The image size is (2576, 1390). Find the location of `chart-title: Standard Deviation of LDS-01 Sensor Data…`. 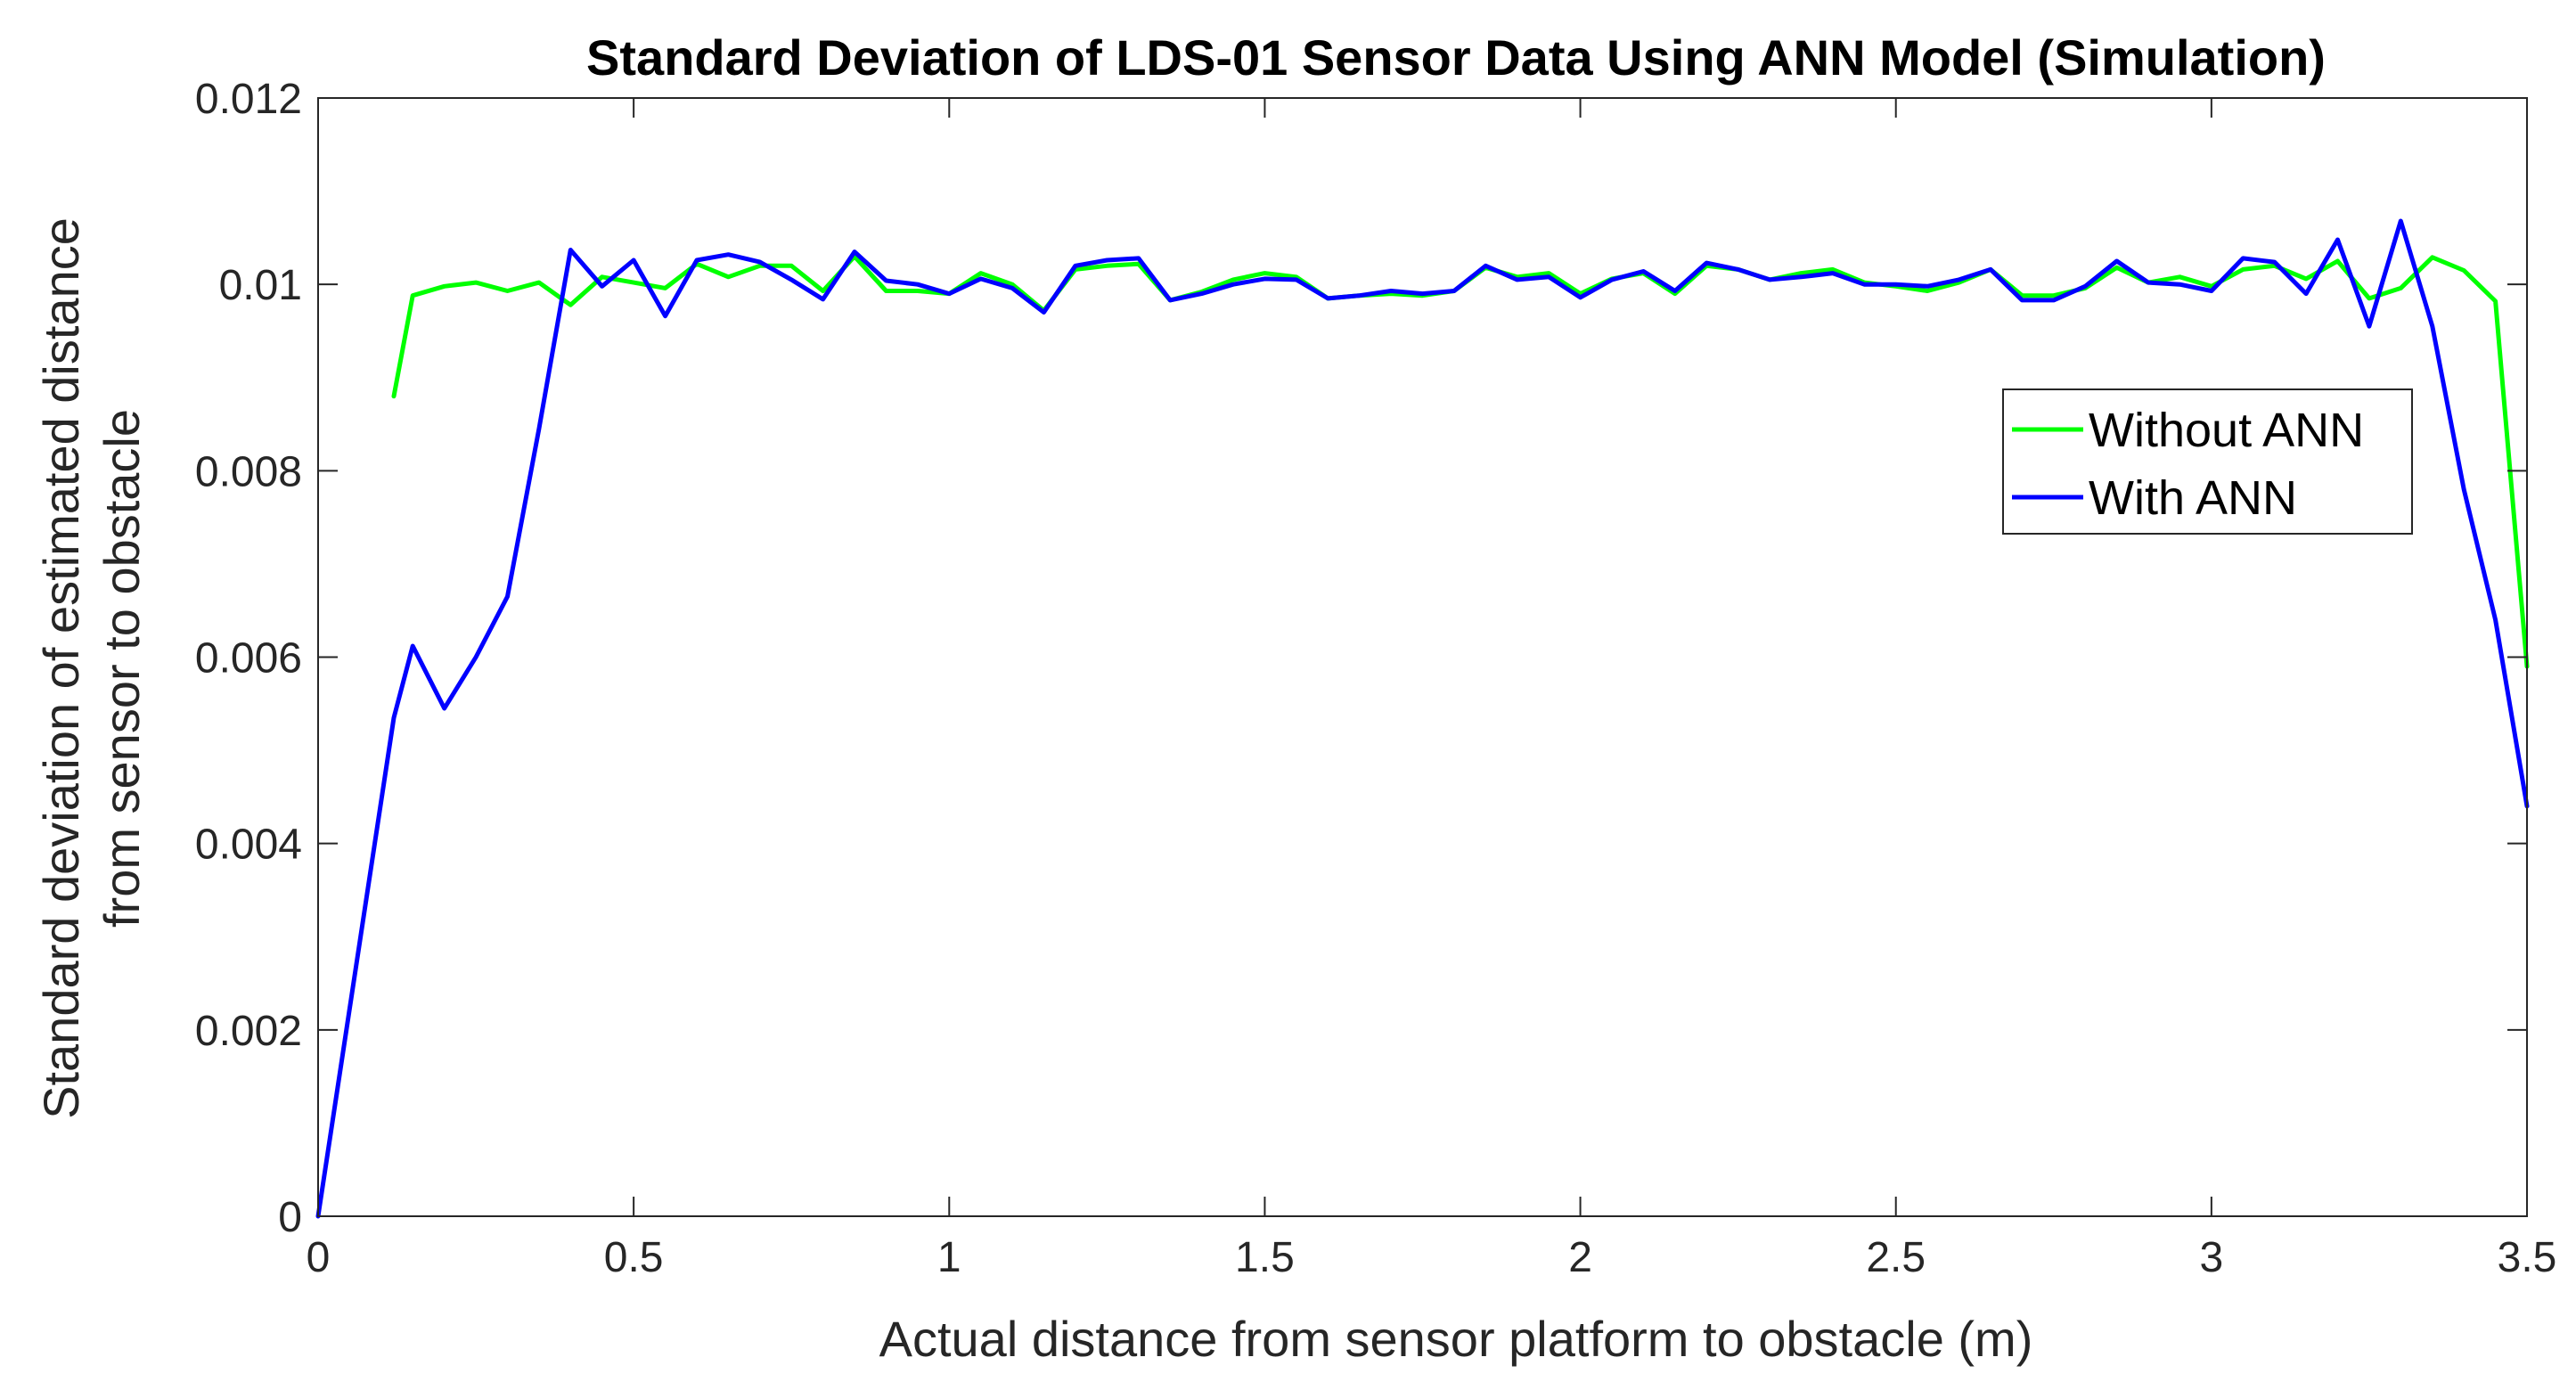

chart-title: Standard Deviation of LDS-01 Sensor Data… is located at coordinates (1456, 57).